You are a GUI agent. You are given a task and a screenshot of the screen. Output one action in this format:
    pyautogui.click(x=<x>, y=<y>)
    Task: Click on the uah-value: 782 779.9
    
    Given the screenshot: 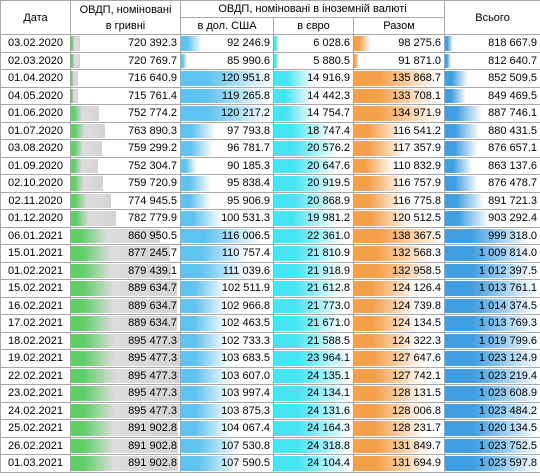 What is the action you would take?
    pyautogui.click(x=152, y=218)
    